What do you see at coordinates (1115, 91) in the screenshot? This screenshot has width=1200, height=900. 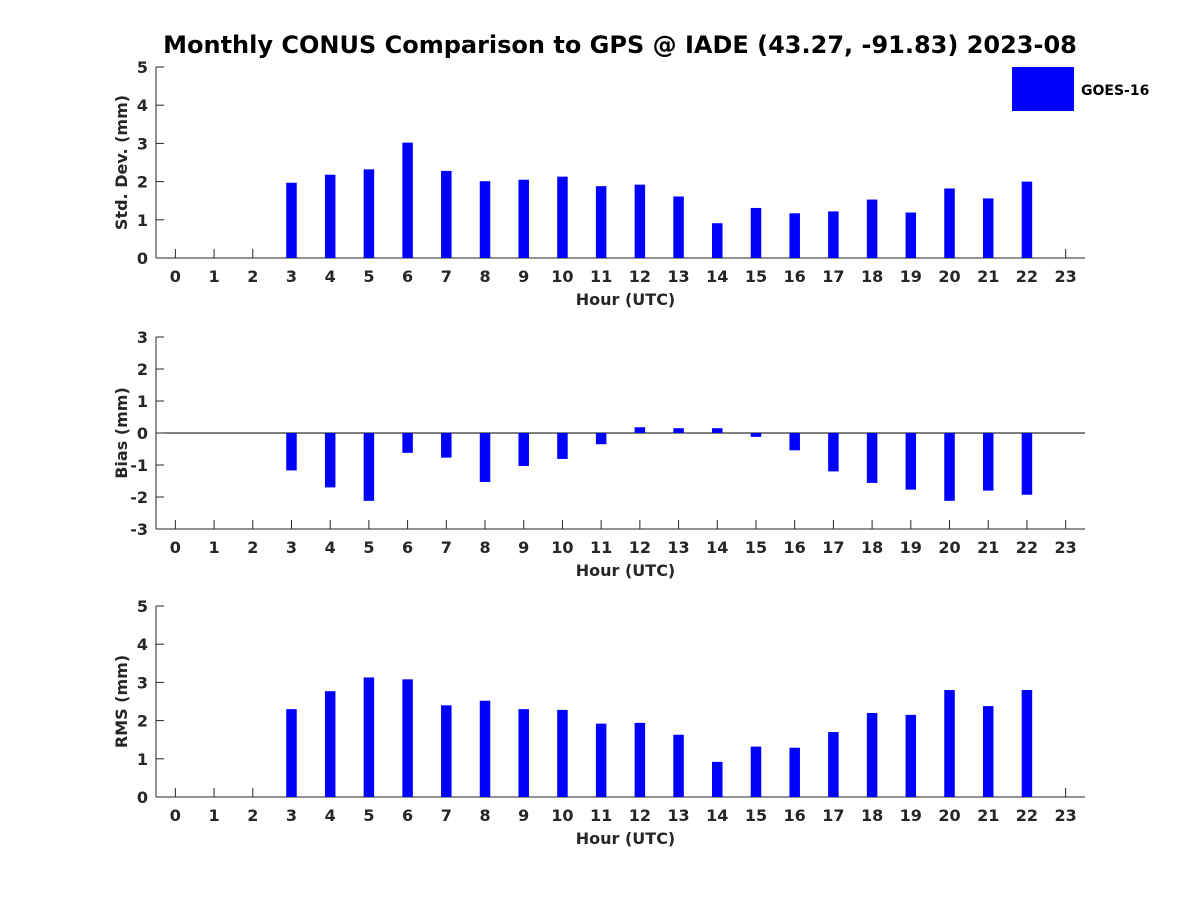 I see `legend-label: GOES-16` at bounding box center [1115, 91].